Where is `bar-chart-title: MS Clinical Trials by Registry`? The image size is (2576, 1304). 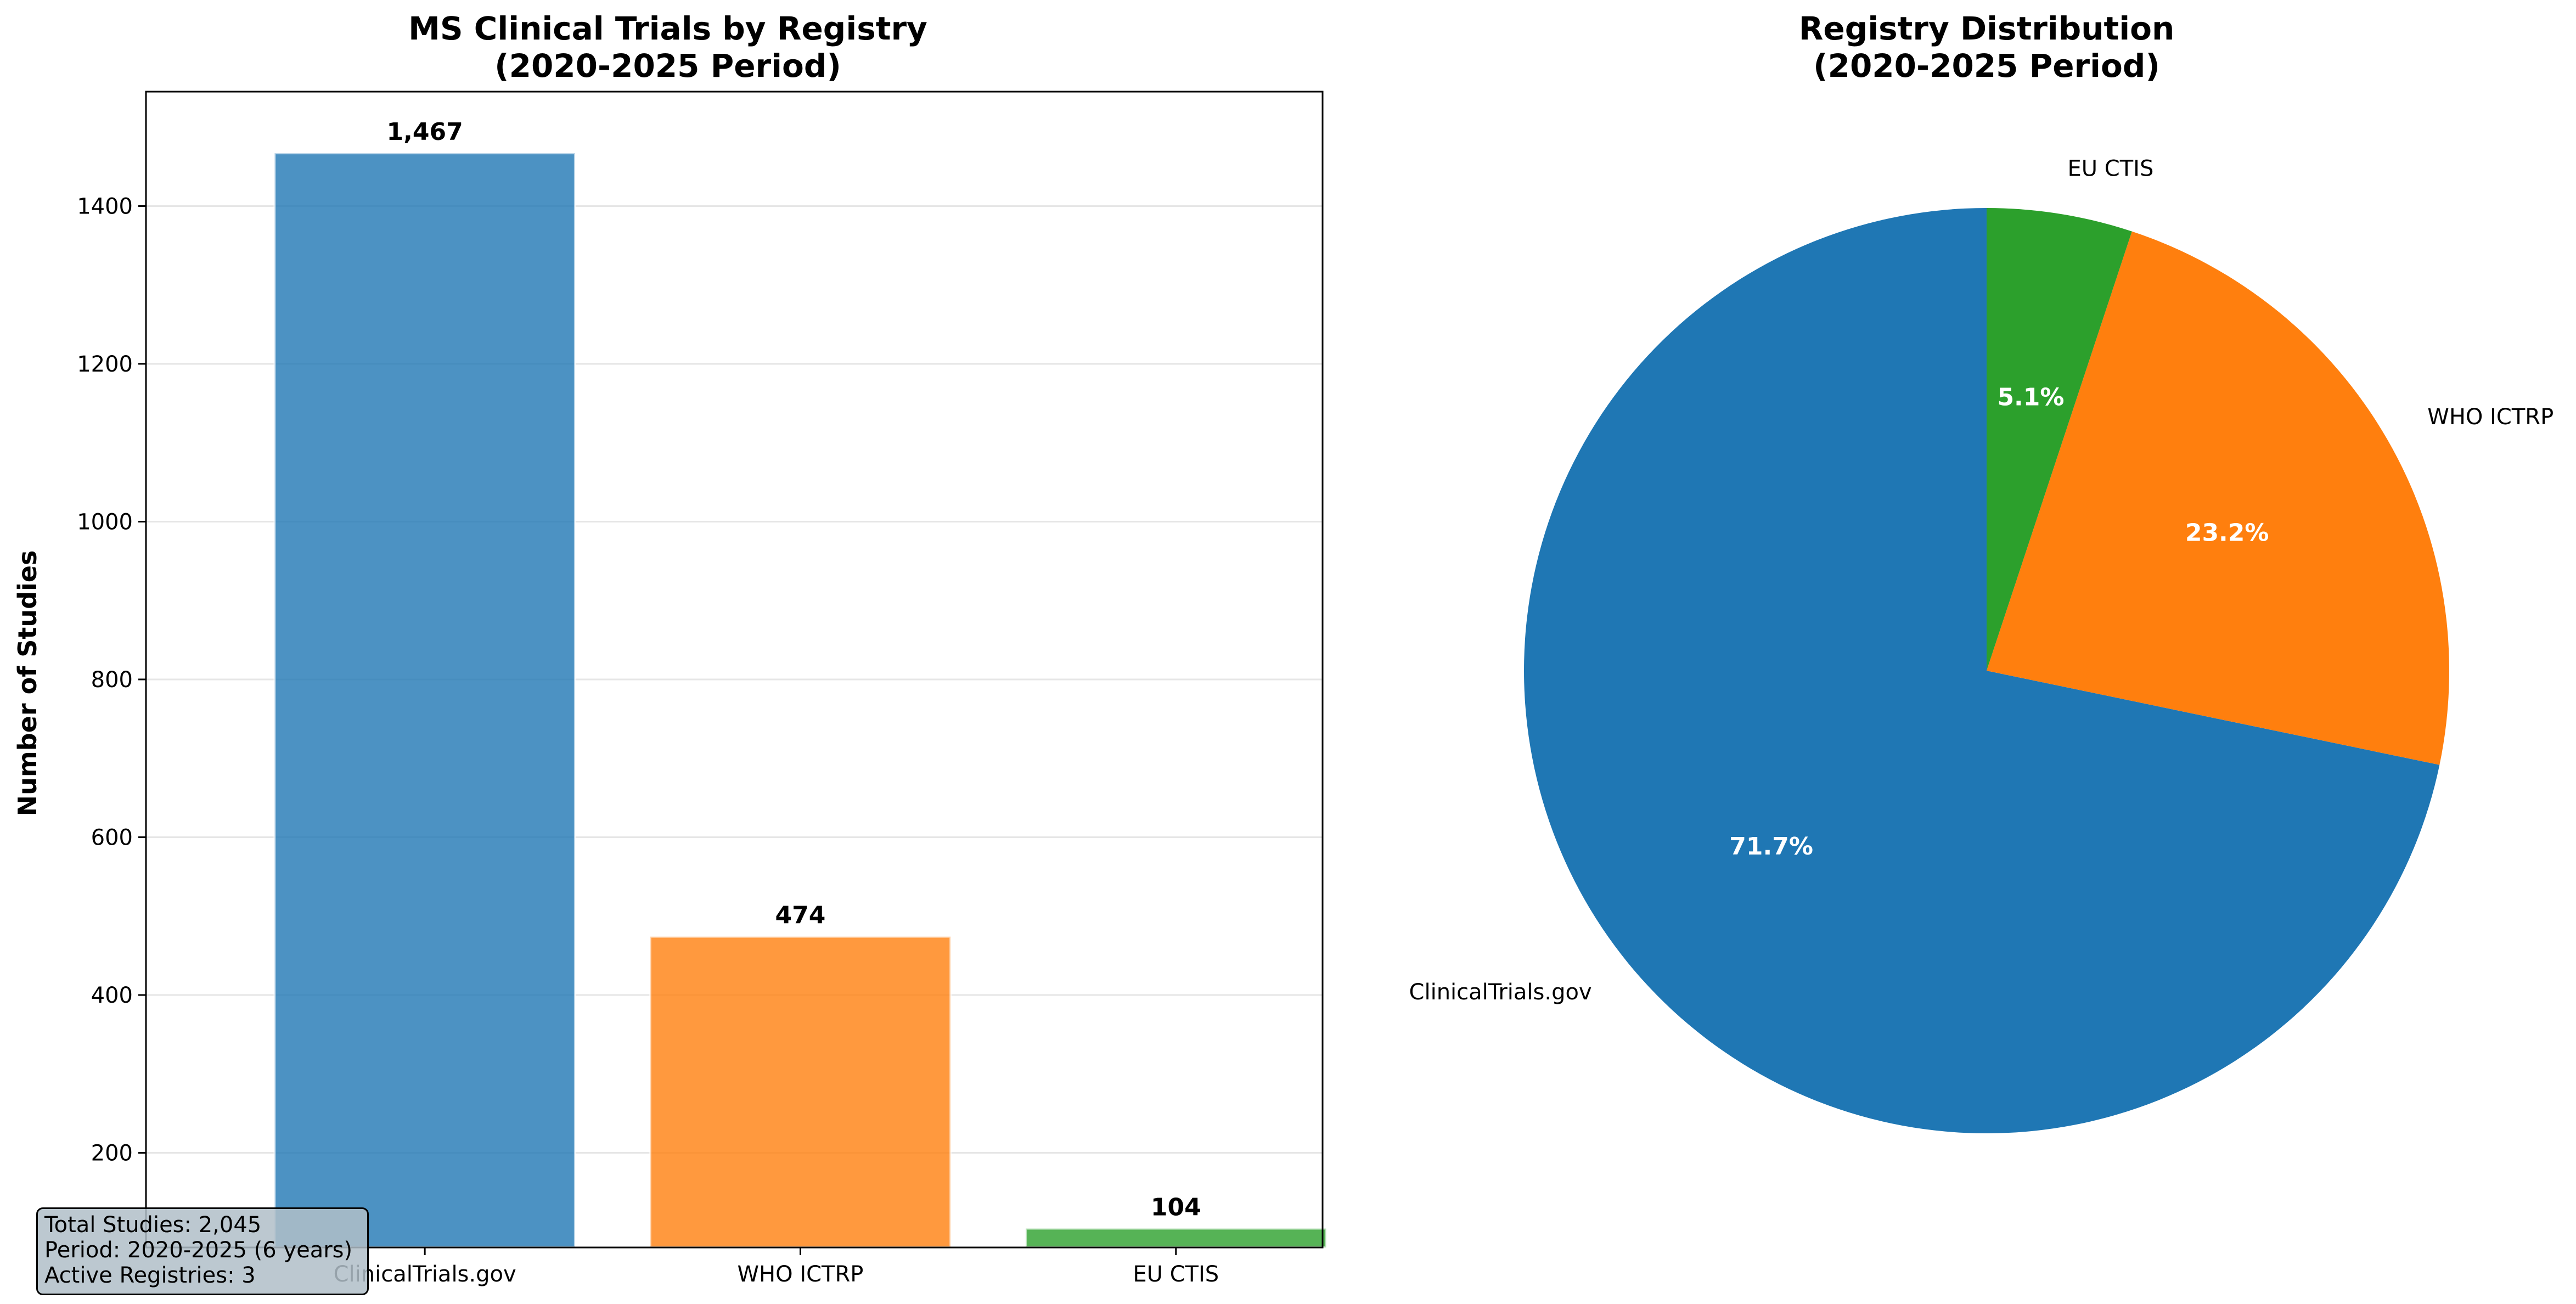
bar-chart-title: MS Clinical Trials by Registry is located at coordinates (668, 28).